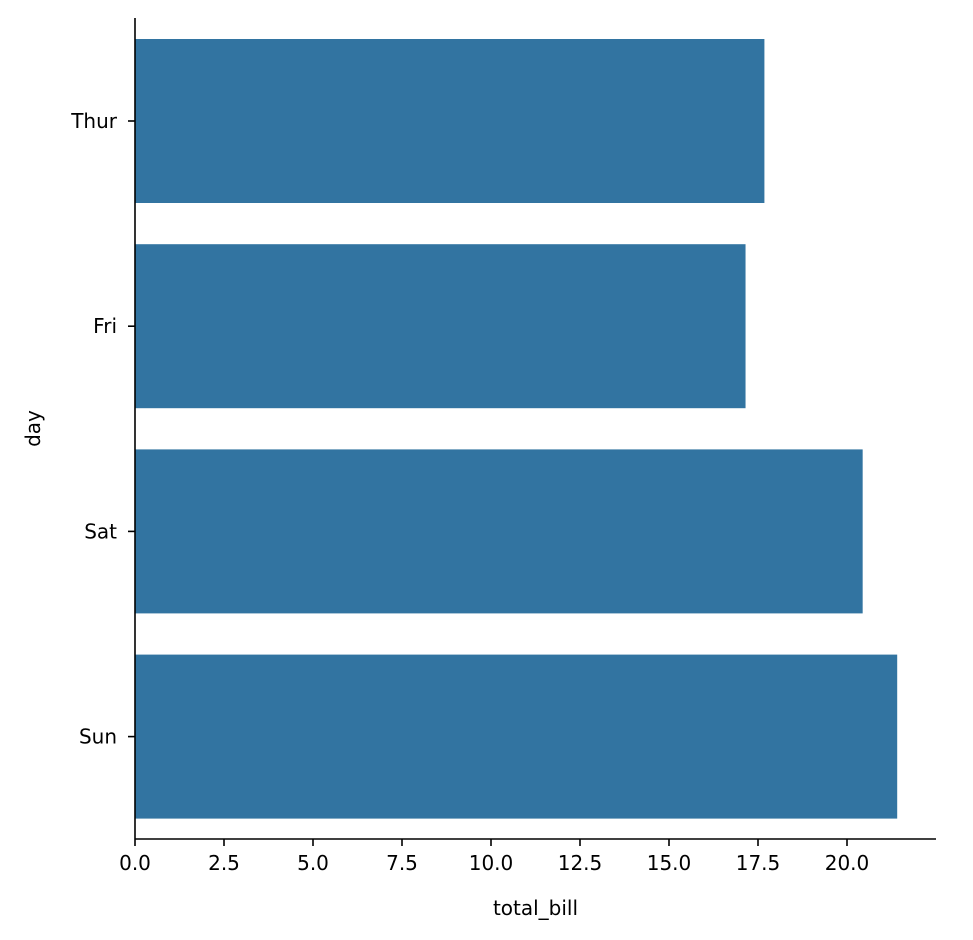 This screenshot has width=973, height=940. What do you see at coordinates (98, 737) in the screenshot?
I see `y-tick-label: Sun` at bounding box center [98, 737].